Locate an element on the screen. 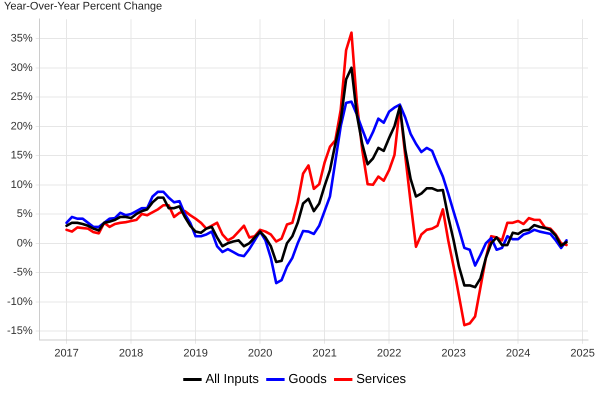 This screenshot has height=400, width=600. x-tick-label: 2022 is located at coordinates (389, 353).